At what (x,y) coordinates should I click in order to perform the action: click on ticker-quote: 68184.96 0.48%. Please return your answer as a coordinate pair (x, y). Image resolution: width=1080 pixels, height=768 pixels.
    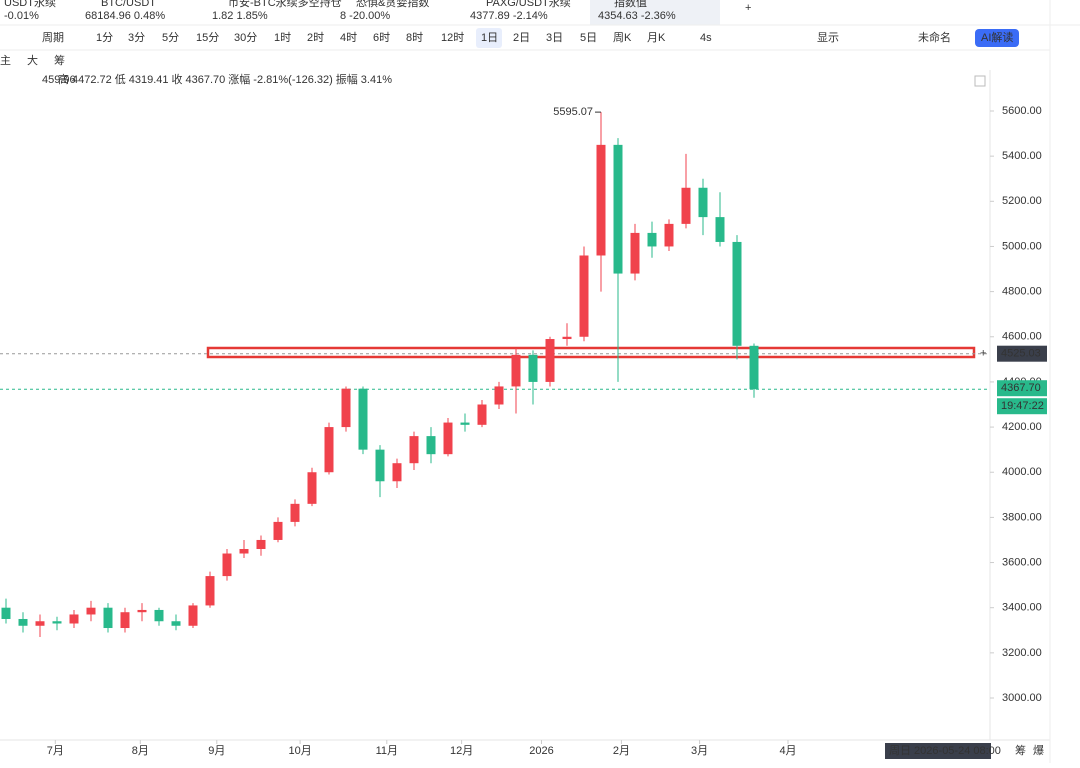
    Looking at the image, I should click on (125, 16).